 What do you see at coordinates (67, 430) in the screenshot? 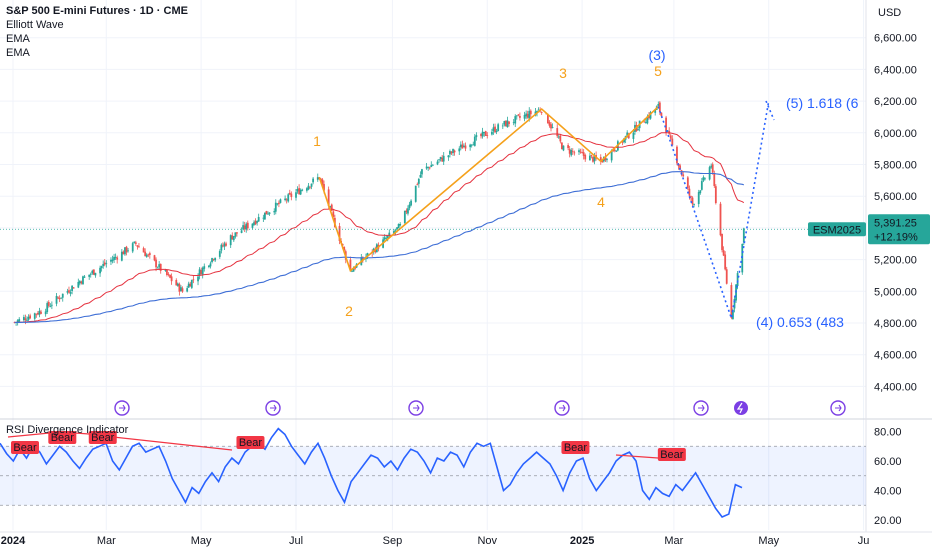
I see `rsi-indicator-title: RSI Divergence Indicator` at bounding box center [67, 430].